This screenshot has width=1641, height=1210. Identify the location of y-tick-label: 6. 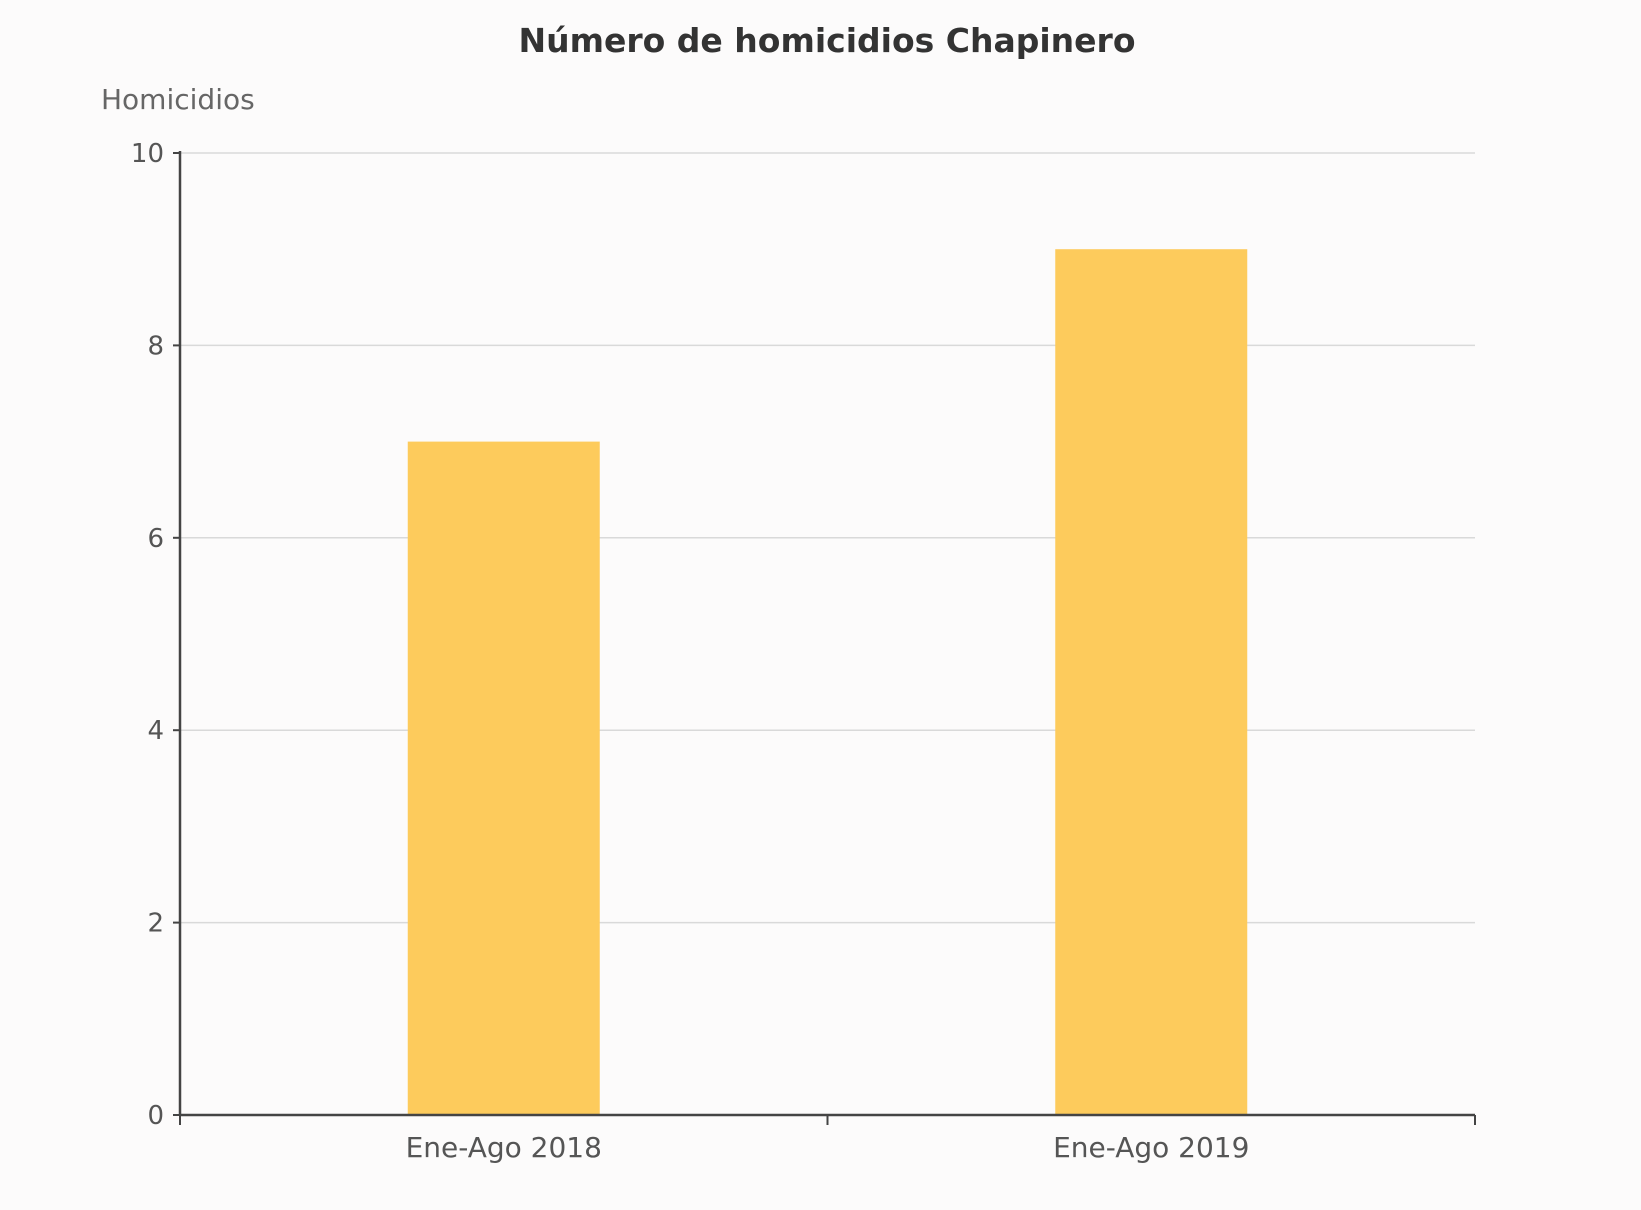
(155, 539).